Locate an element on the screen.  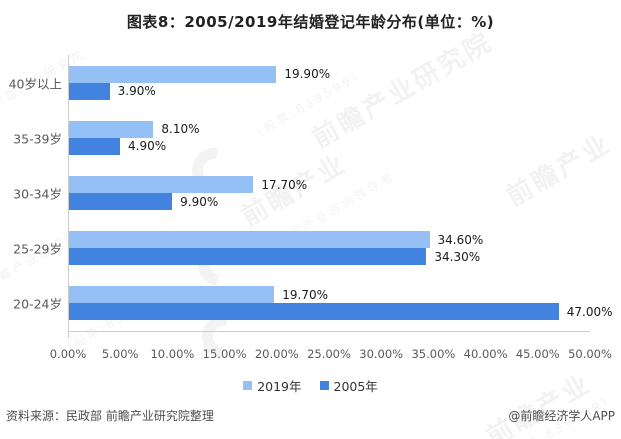
category-row: 40岁以上 19.90% 3.90% is located at coordinates (299, 82).